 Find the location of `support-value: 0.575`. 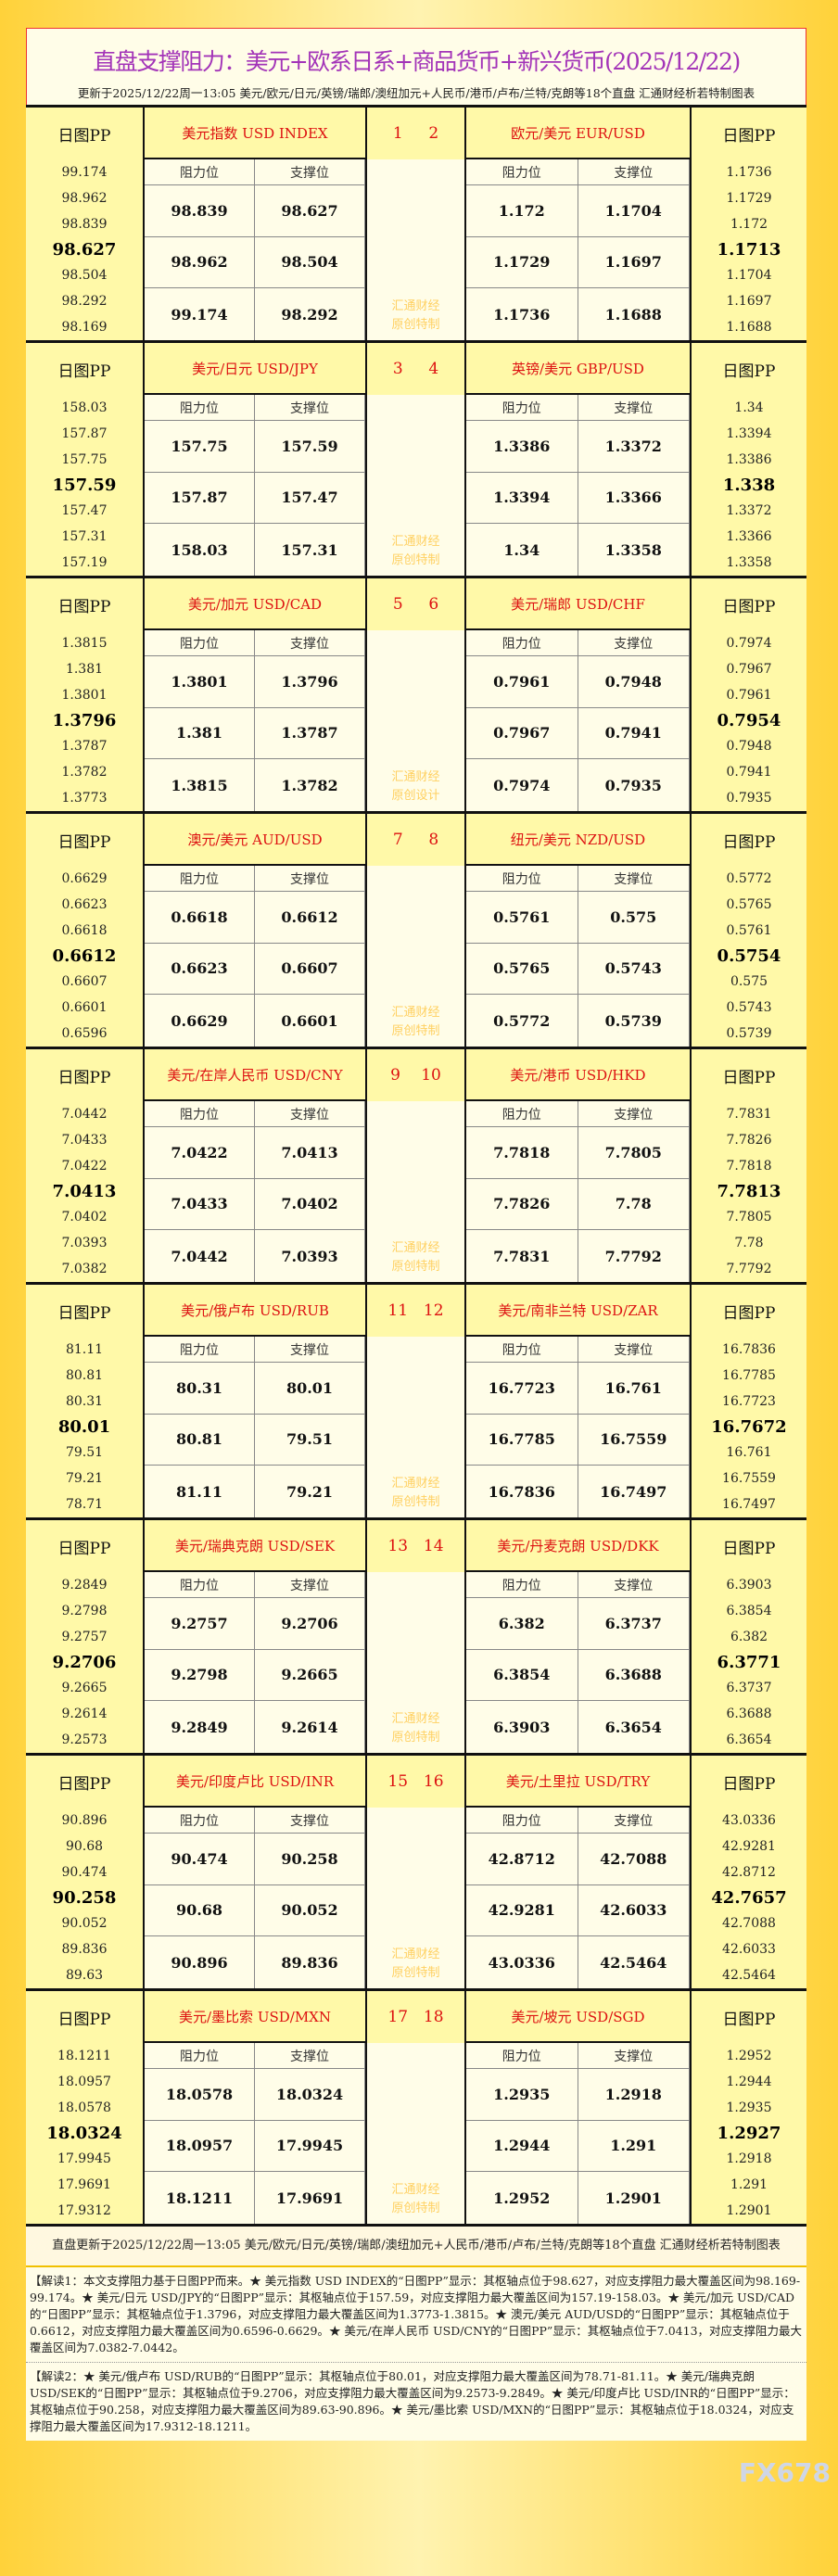

support-value: 0.575 is located at coordinates (634, 917).